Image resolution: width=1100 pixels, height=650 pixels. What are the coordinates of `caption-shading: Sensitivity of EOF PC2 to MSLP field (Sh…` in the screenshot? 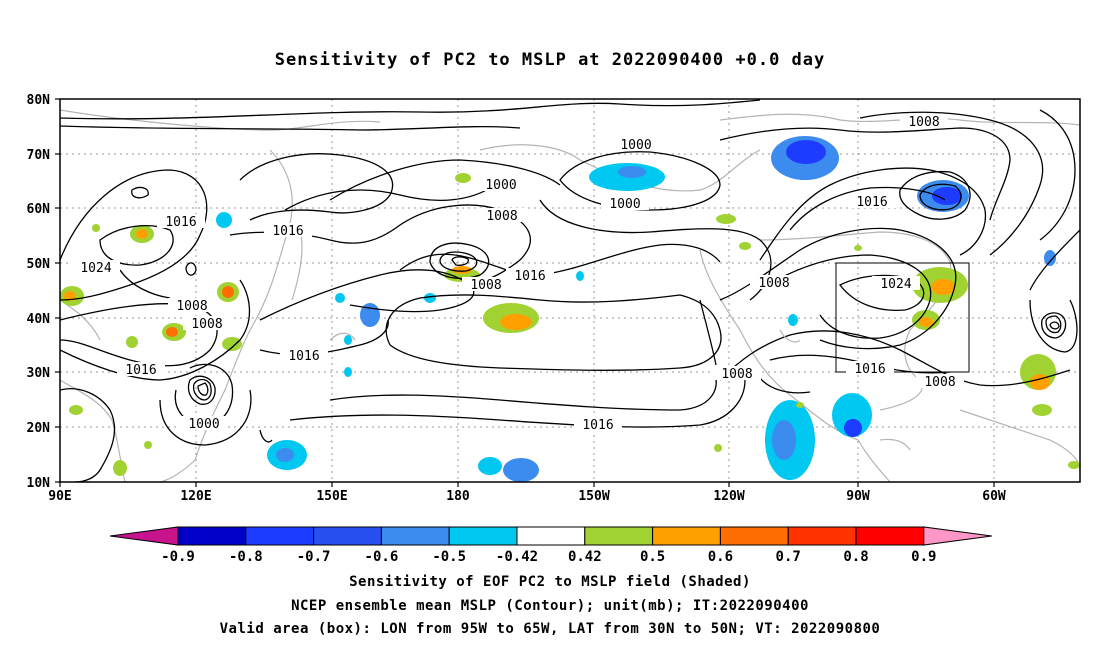 It's located at (550, 582).